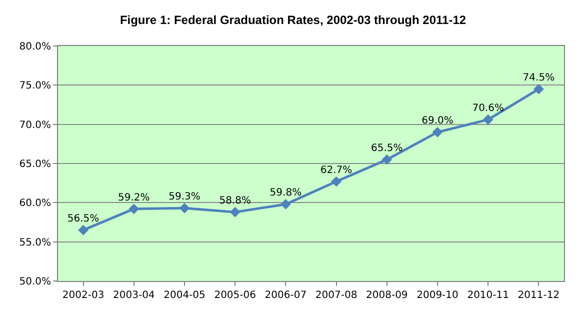 The height and width of the screenshot is (311, 586). Describe the element at coordinates (83, 219) in the screenshot. I see `data-label: 56.5%` at that location.